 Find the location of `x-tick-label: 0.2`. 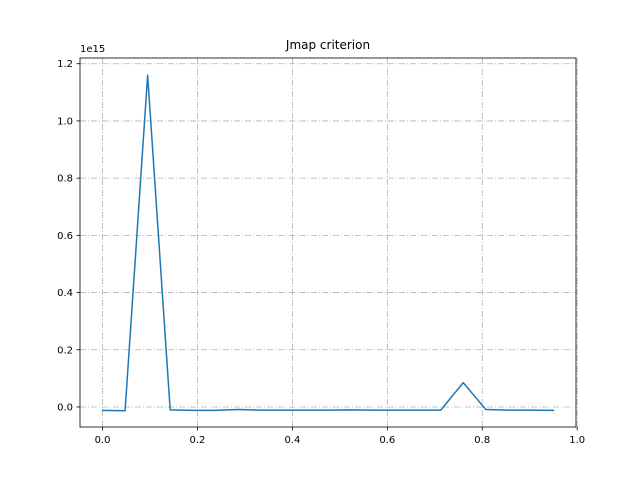

x-tick-label: 0.2 is located at coordinates (198, 440).